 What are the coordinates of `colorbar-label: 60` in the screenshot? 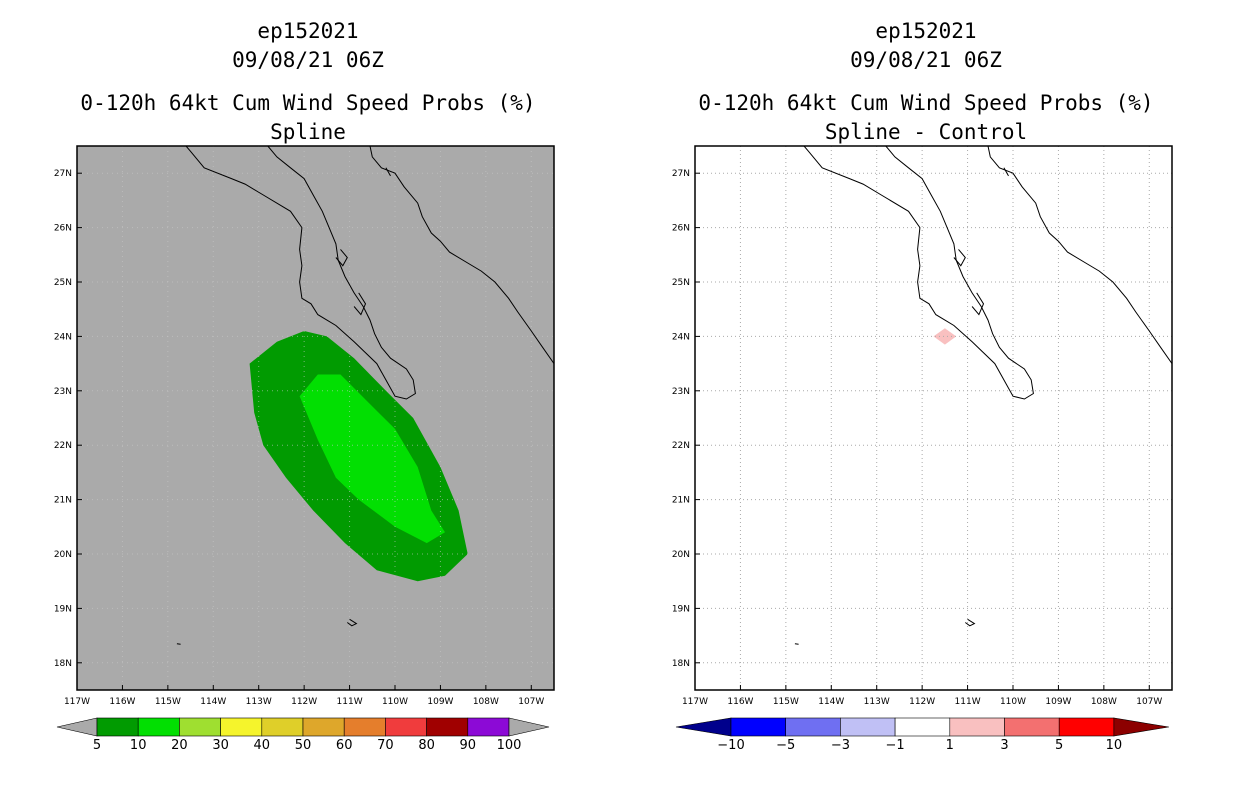 It's located at (344, 745).